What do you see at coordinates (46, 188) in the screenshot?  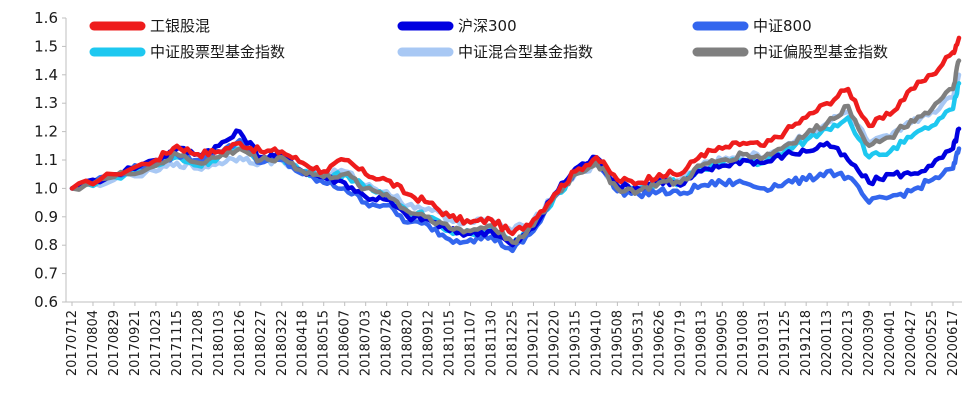 I see `y-tick-label: 1.0` at bounding box center [46, 188].